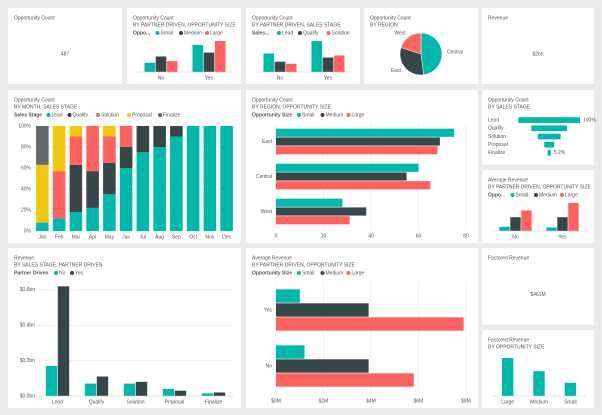 The height and width of the screenshot is (415, 602). What do you see at coordinates (28, 231) in the screenshot?
I see `y-tick-label: 0%` at bounding box center [28, 231].